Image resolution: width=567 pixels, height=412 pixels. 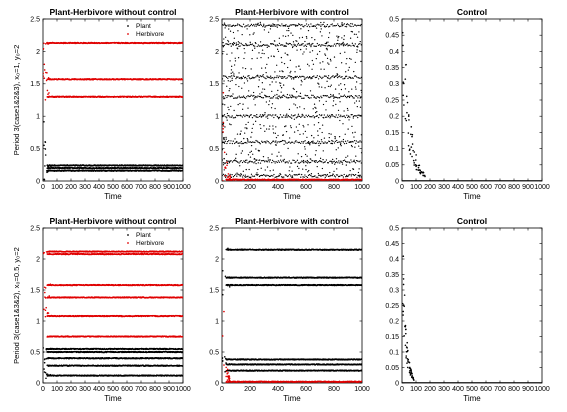 What do you see at coordinates (43, 187) in the screenshot?
I see `x-tick-label: 0` at bounding box center [43, 187].